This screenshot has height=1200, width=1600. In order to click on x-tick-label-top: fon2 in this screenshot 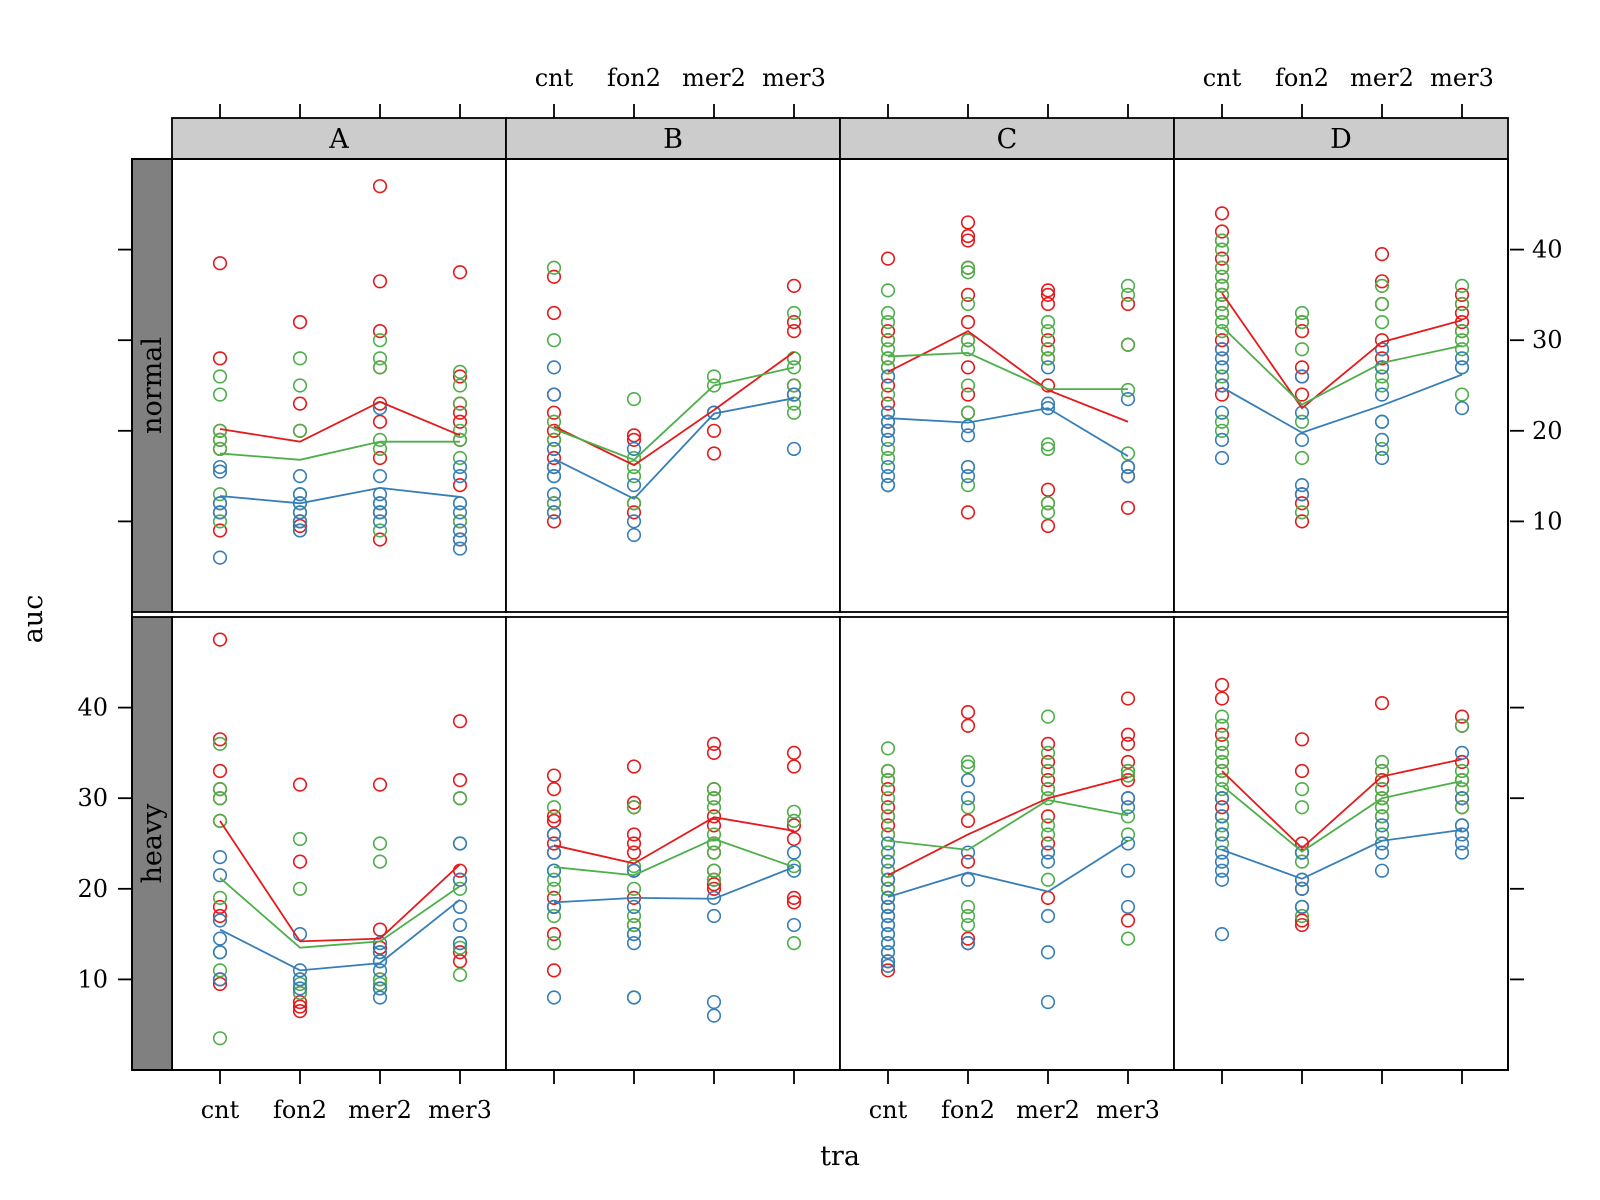, I will do `click(634, 78)`.